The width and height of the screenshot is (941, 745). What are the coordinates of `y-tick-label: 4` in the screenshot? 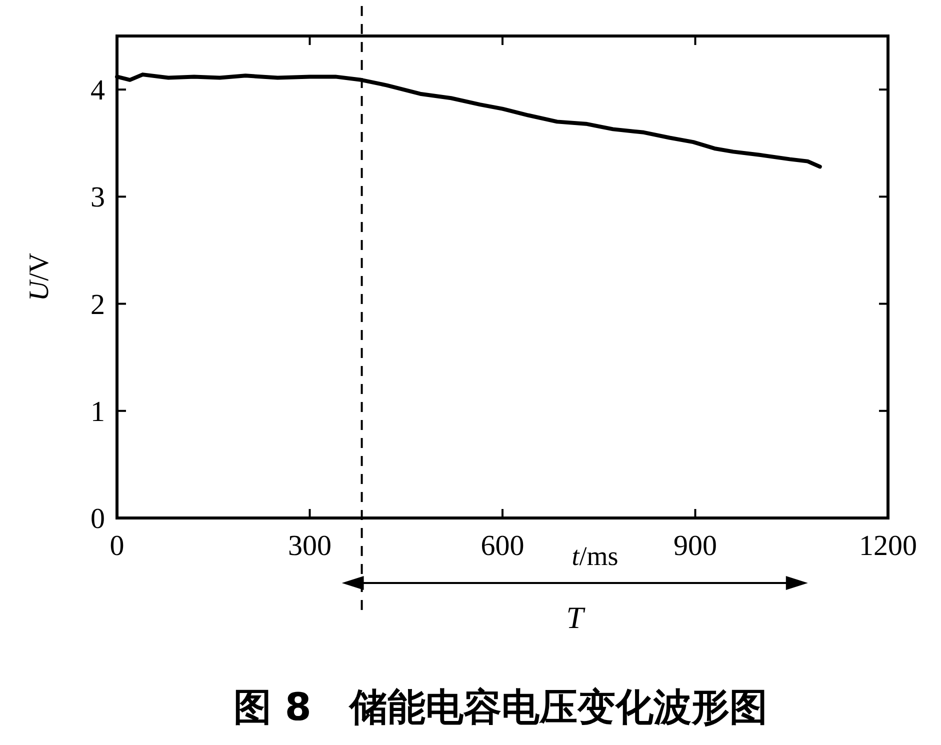 It's located at (98, 90).